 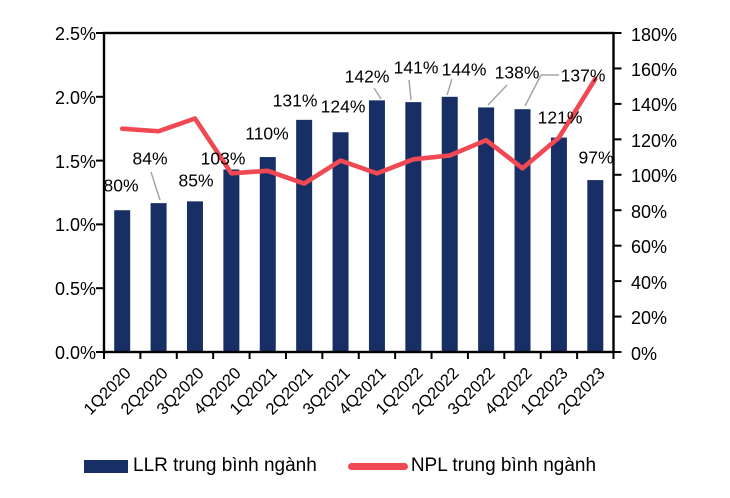 What do you see at coordinates (194, 276) in the screenshot?
I see `bar-3Q2020` at bounding box center [194, 276].